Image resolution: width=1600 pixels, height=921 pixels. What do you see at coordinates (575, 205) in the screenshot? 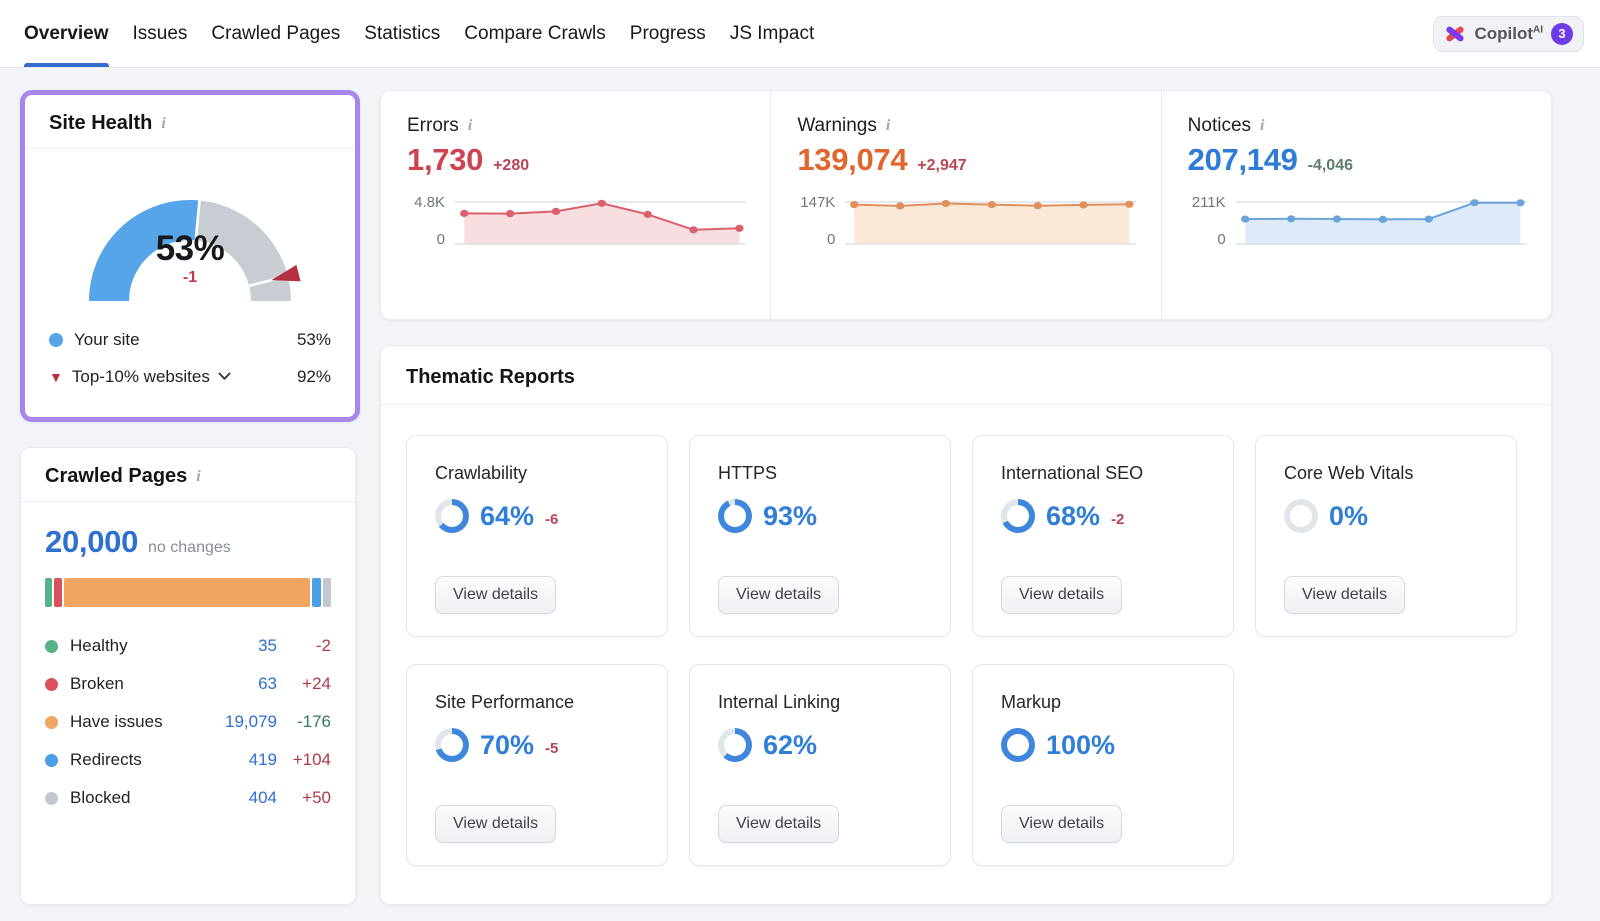
I see `errors-stat: Errors i 1,730 +280 4.8K 0` at bounding box center [575, 205].